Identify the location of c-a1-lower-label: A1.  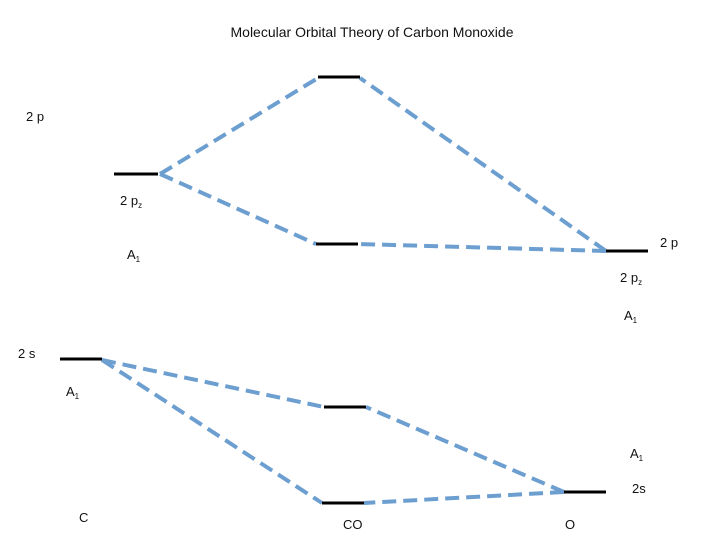
(73, 392).